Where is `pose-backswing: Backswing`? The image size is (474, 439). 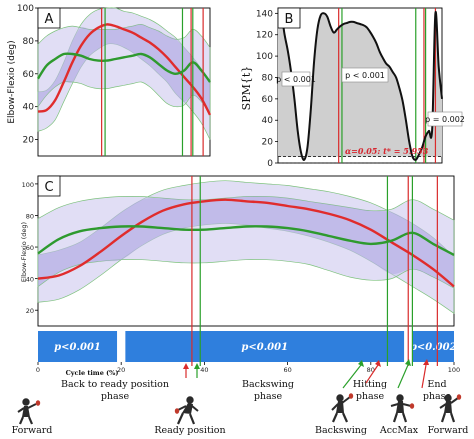 pose-backswing: Backswing is located at coordinates (341, 430).